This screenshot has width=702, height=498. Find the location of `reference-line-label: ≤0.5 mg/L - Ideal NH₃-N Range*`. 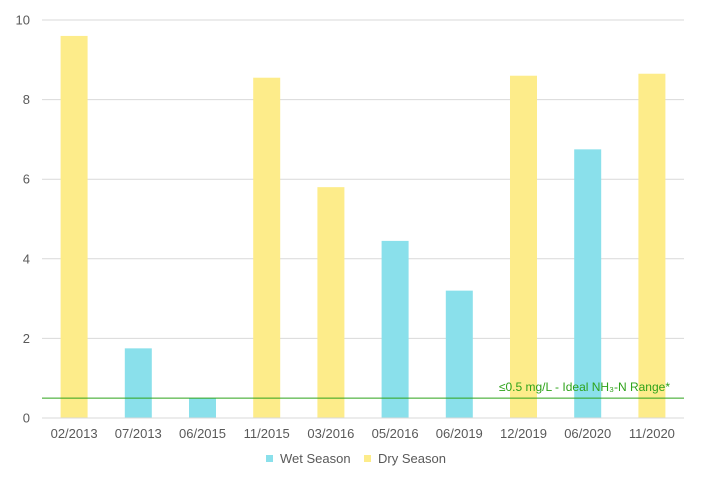

reference-line-label: ≤0.5 mg/L - Ideal NH₃-N Range* is located at coordinates (584, 387).